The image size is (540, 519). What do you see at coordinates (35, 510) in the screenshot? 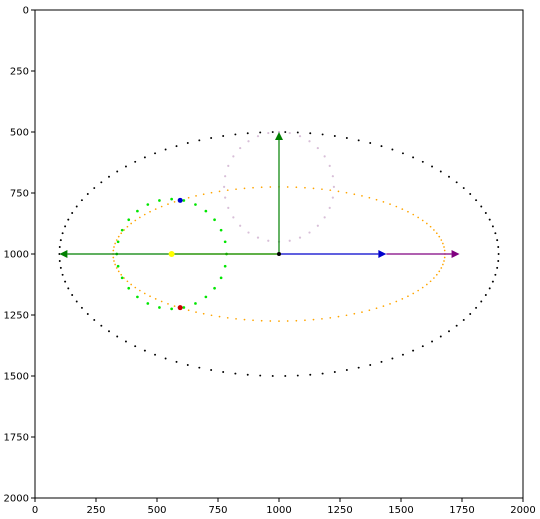
I see `x-tick-label: 0` at bounding box center [35, 510].